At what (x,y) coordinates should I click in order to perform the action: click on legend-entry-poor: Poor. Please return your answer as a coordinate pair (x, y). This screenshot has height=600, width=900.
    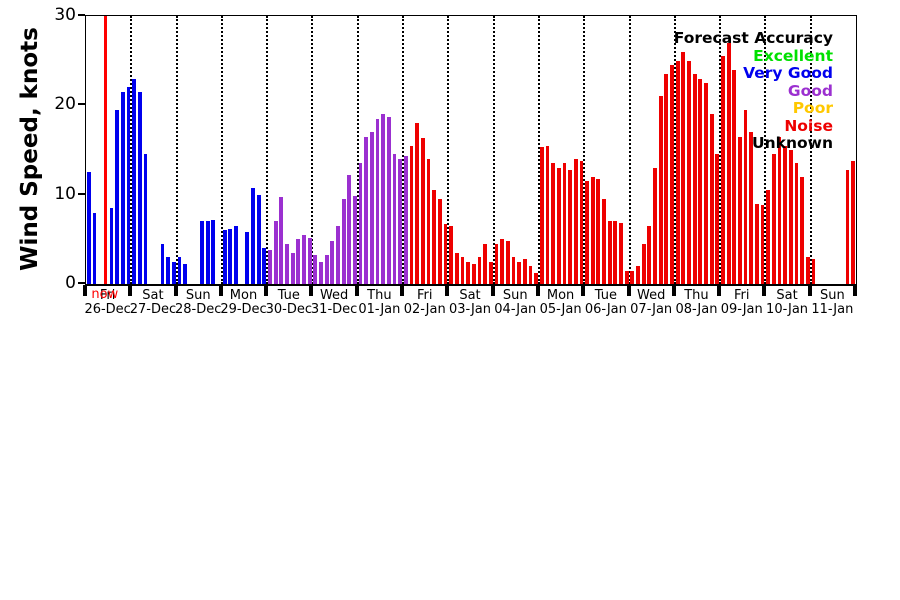
    Looking at the image, I should click on (812, 108).